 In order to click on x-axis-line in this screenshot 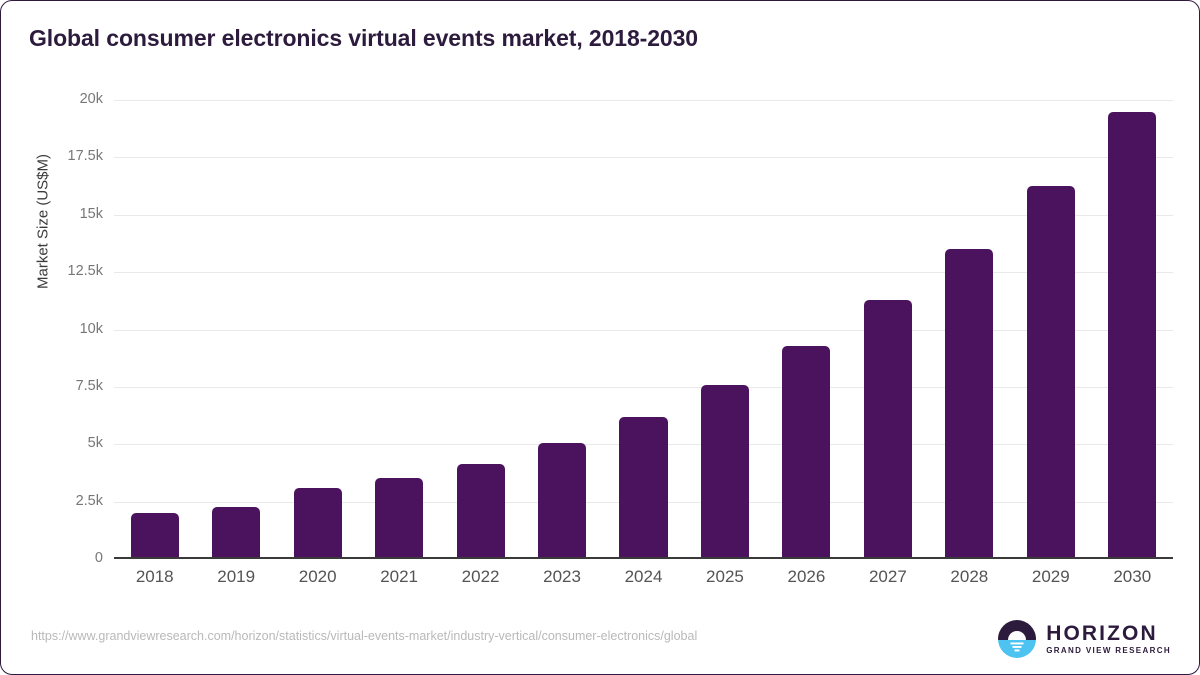, I will do `click(643, 558)`.